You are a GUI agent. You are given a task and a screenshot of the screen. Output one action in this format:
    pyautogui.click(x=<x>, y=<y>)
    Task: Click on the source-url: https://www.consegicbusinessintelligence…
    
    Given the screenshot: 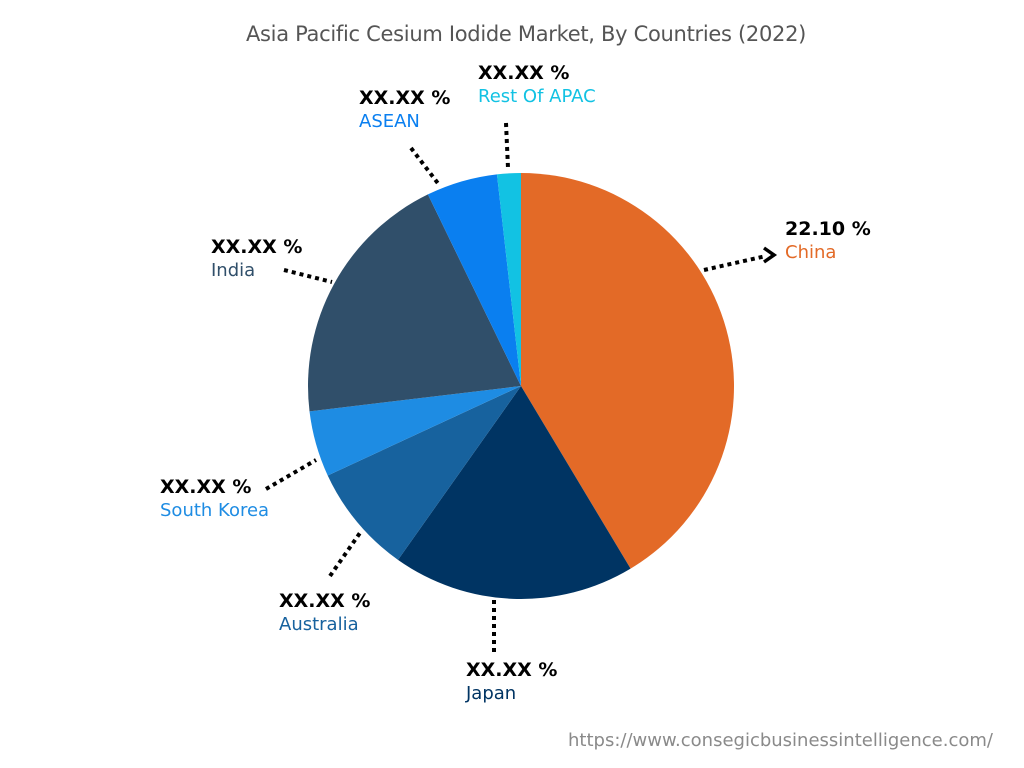 What is the action you would take?
    pyautogui.click(x=780, y=740)
    